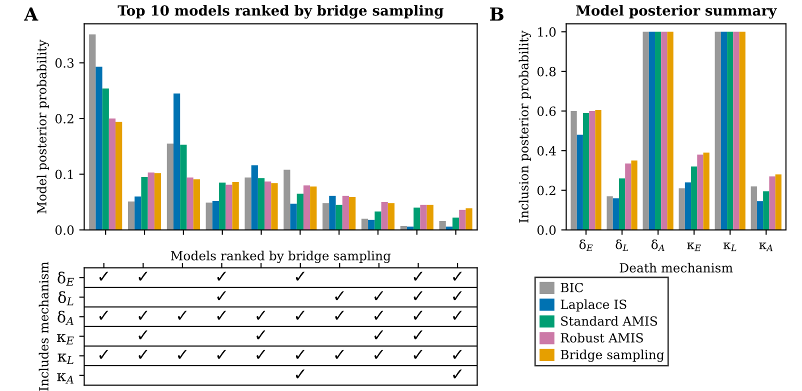  What do you see at coordinates (622, 246) in the screenshot?
I see `x-tick-label: δ$_{L}$` at bounding box center [622, 246].